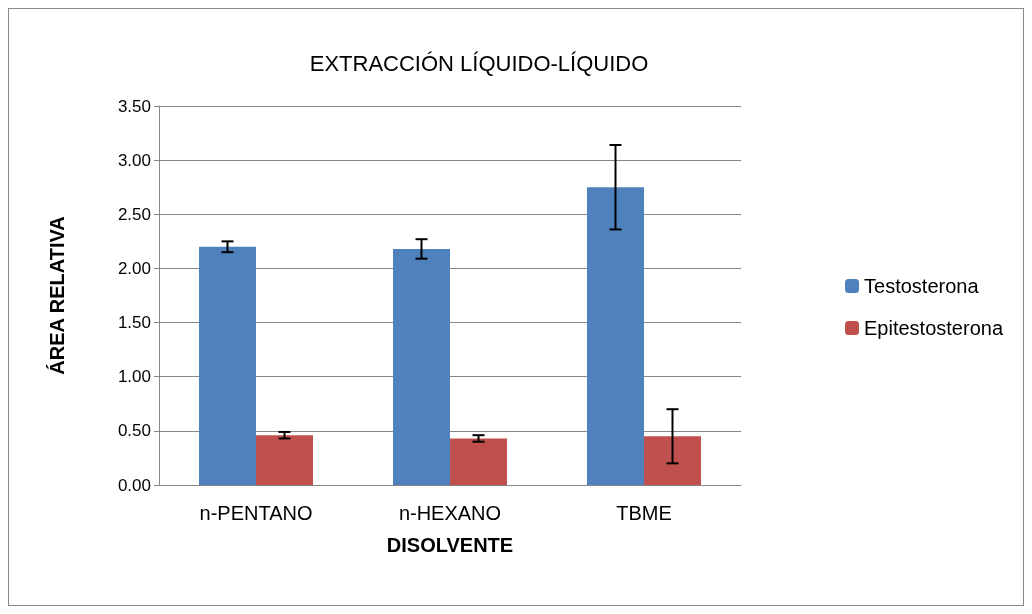 This screenshot has height=614, width=1032. Describe the element at coordinates (134, 323) in the screenshot. I see `y-tick-label: 1.50` at that location.